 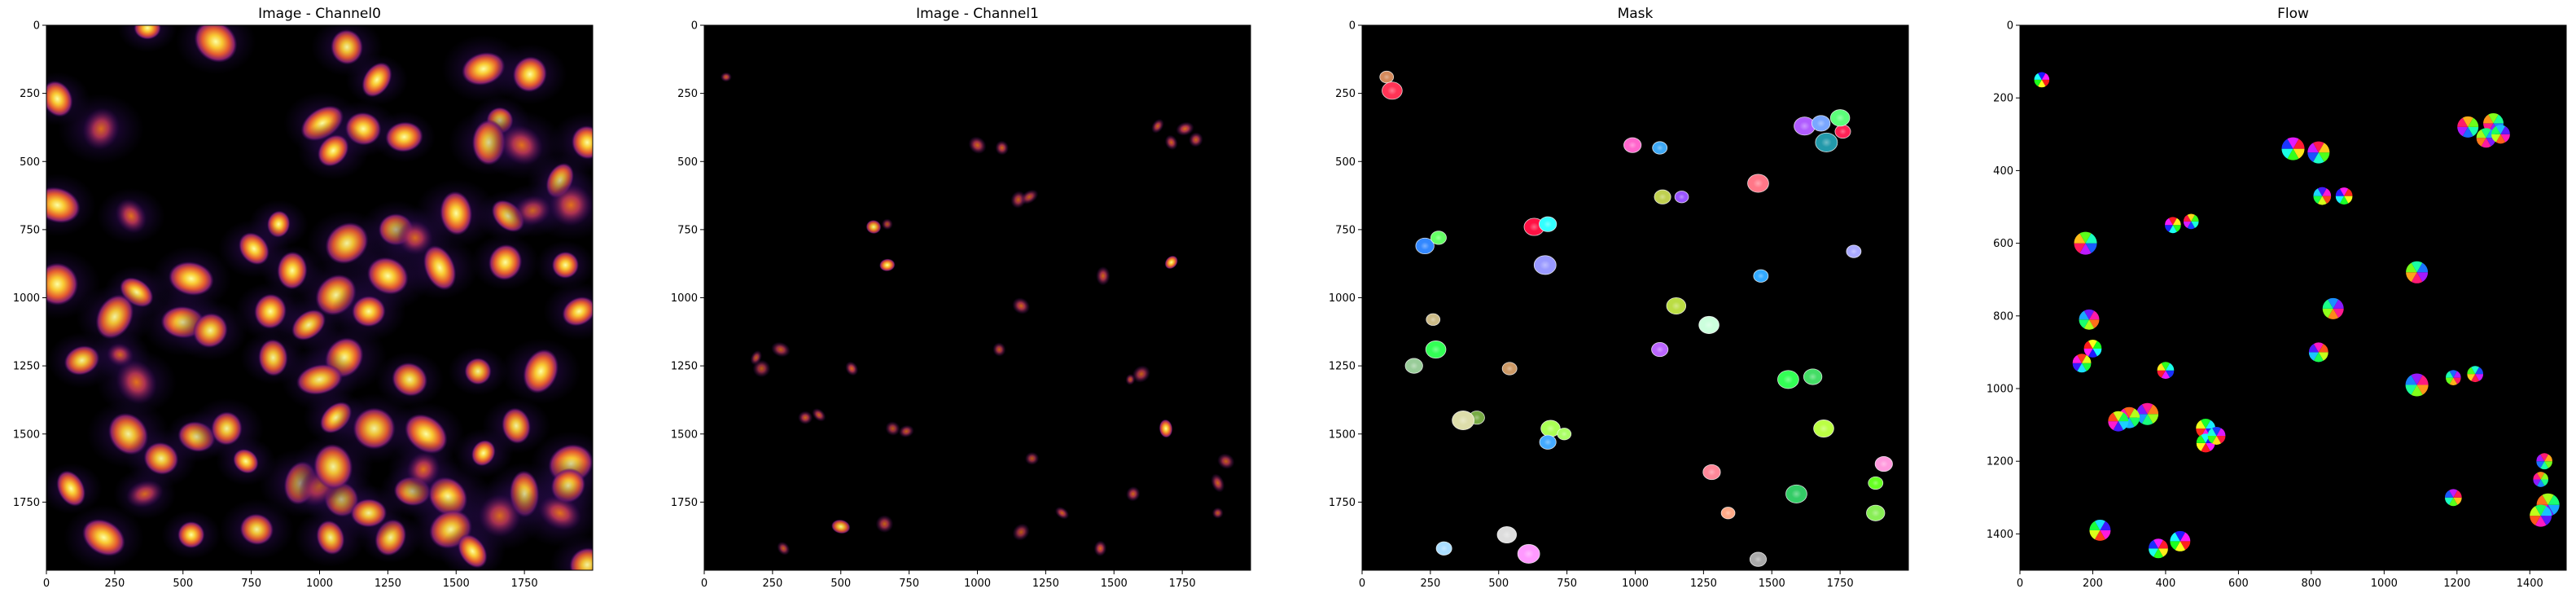 I want to click on x-tick-label: 1400, so click(x=2530, y=584).